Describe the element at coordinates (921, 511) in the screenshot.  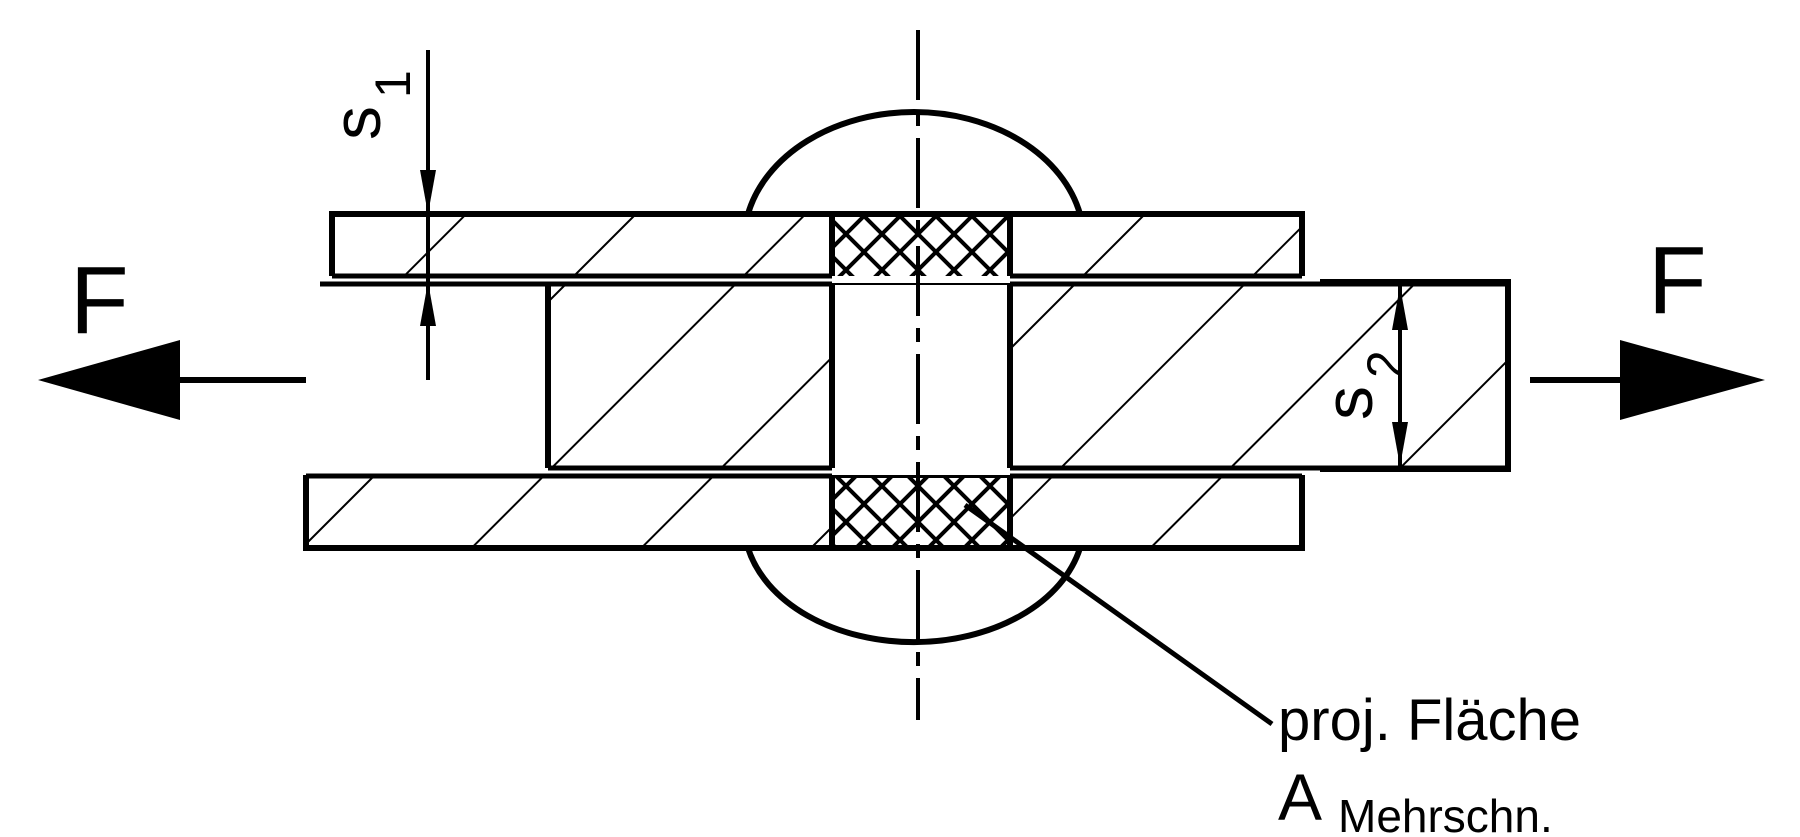
I see `projected-area-bottom` at that location.